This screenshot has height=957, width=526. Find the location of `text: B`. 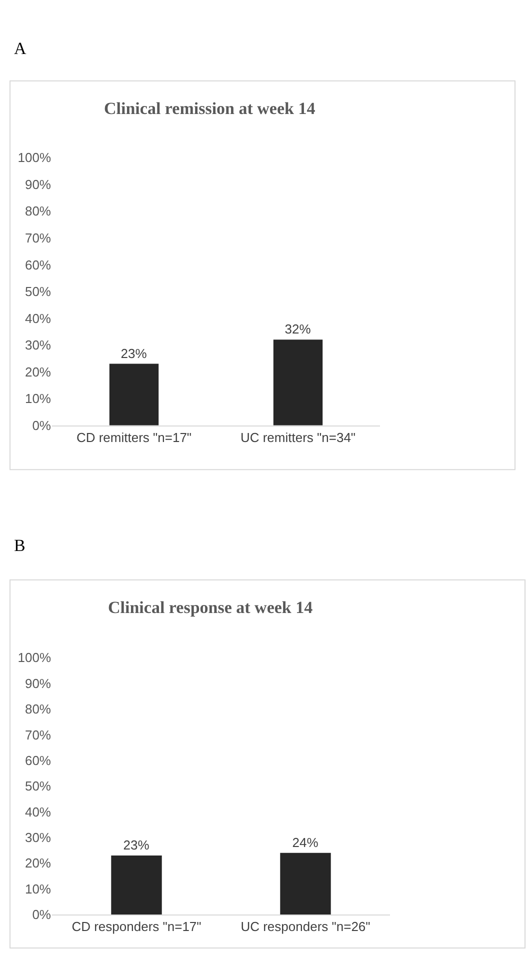

text: B is located at coordinates (20, 545).